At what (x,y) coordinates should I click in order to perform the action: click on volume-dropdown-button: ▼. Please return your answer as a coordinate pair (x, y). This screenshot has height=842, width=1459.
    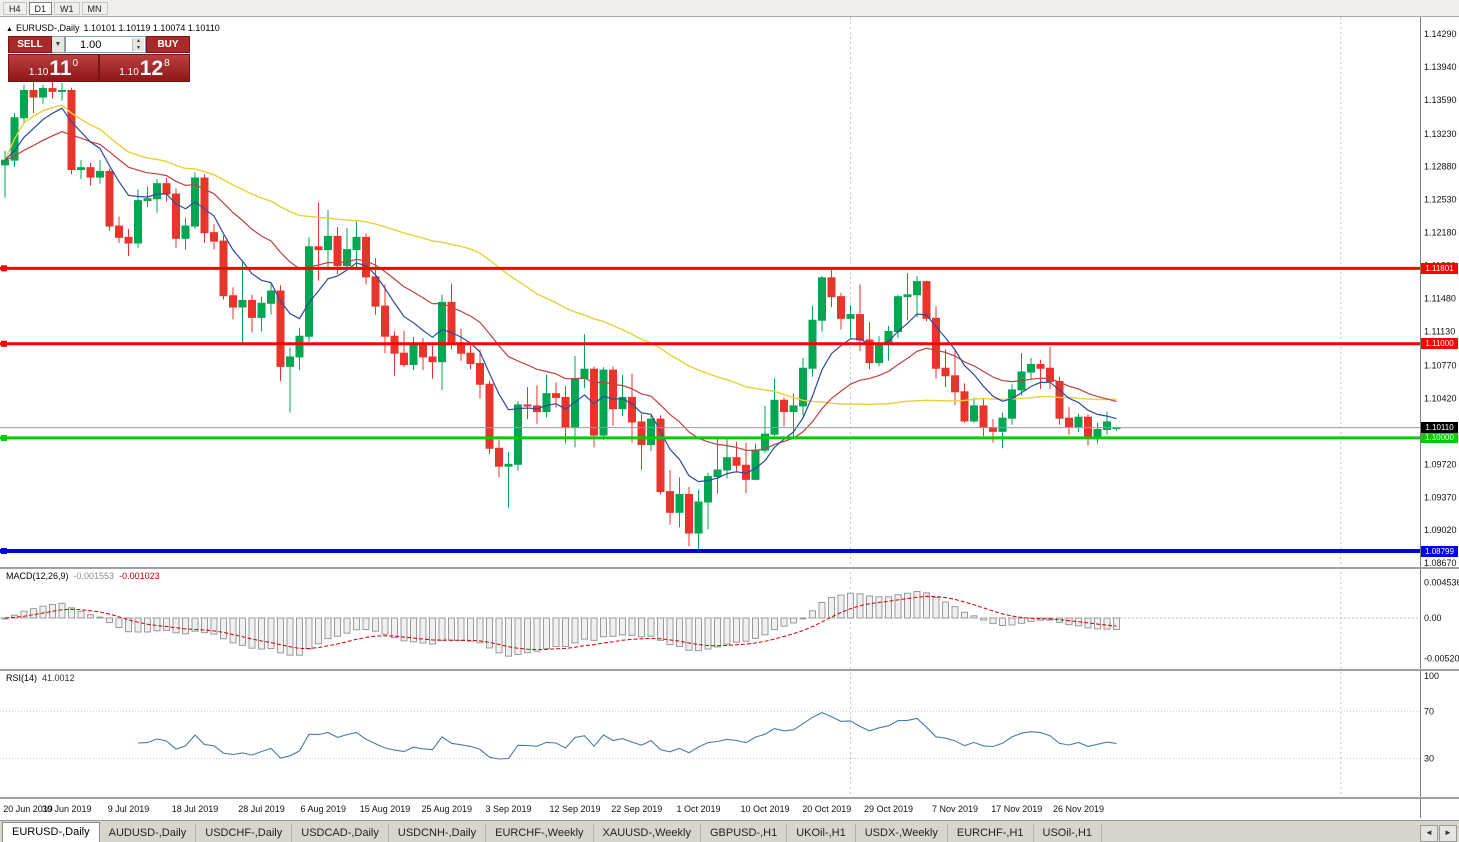
    Looking at the image, I should click on (58, 44).